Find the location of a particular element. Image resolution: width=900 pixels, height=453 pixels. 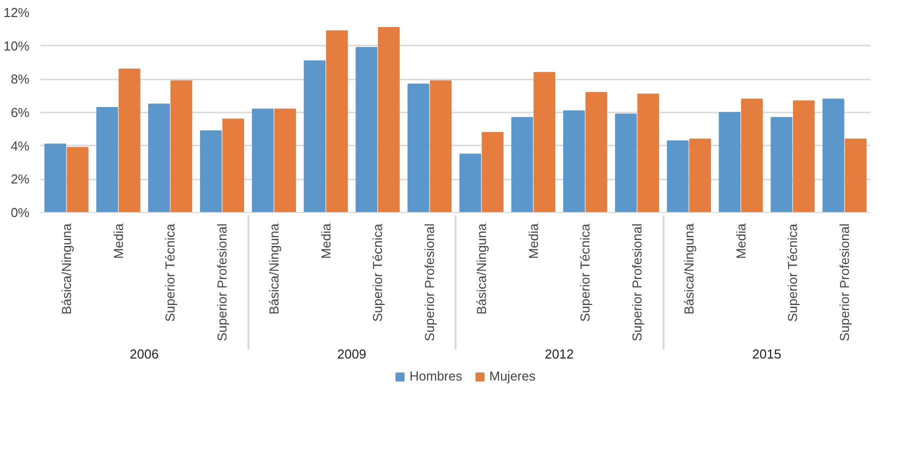

y-tick-label: 6% is located at coordinates (20, 112).